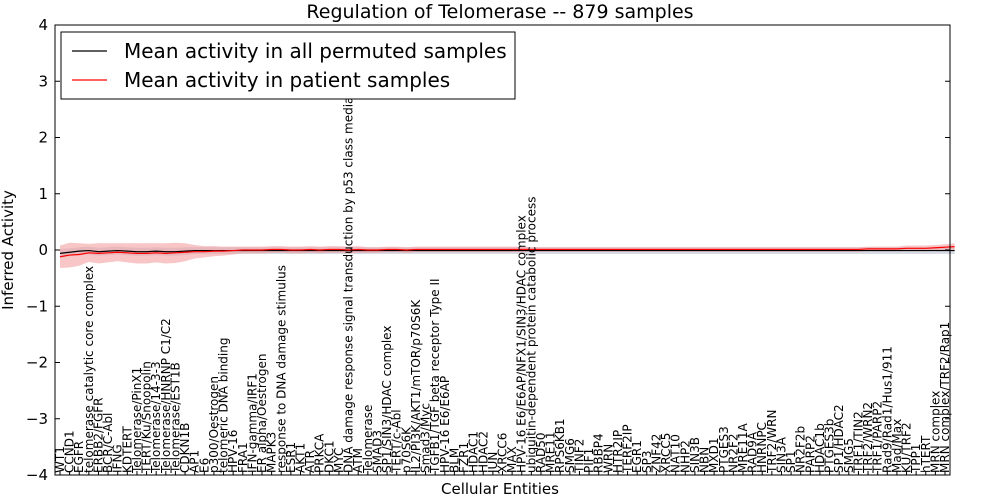 Image resolution: width=1000 pixels, height=500 pixels. Describe the element at coordinates (791, 462) in the screenshot. I see `category-label: SP1` at that location.